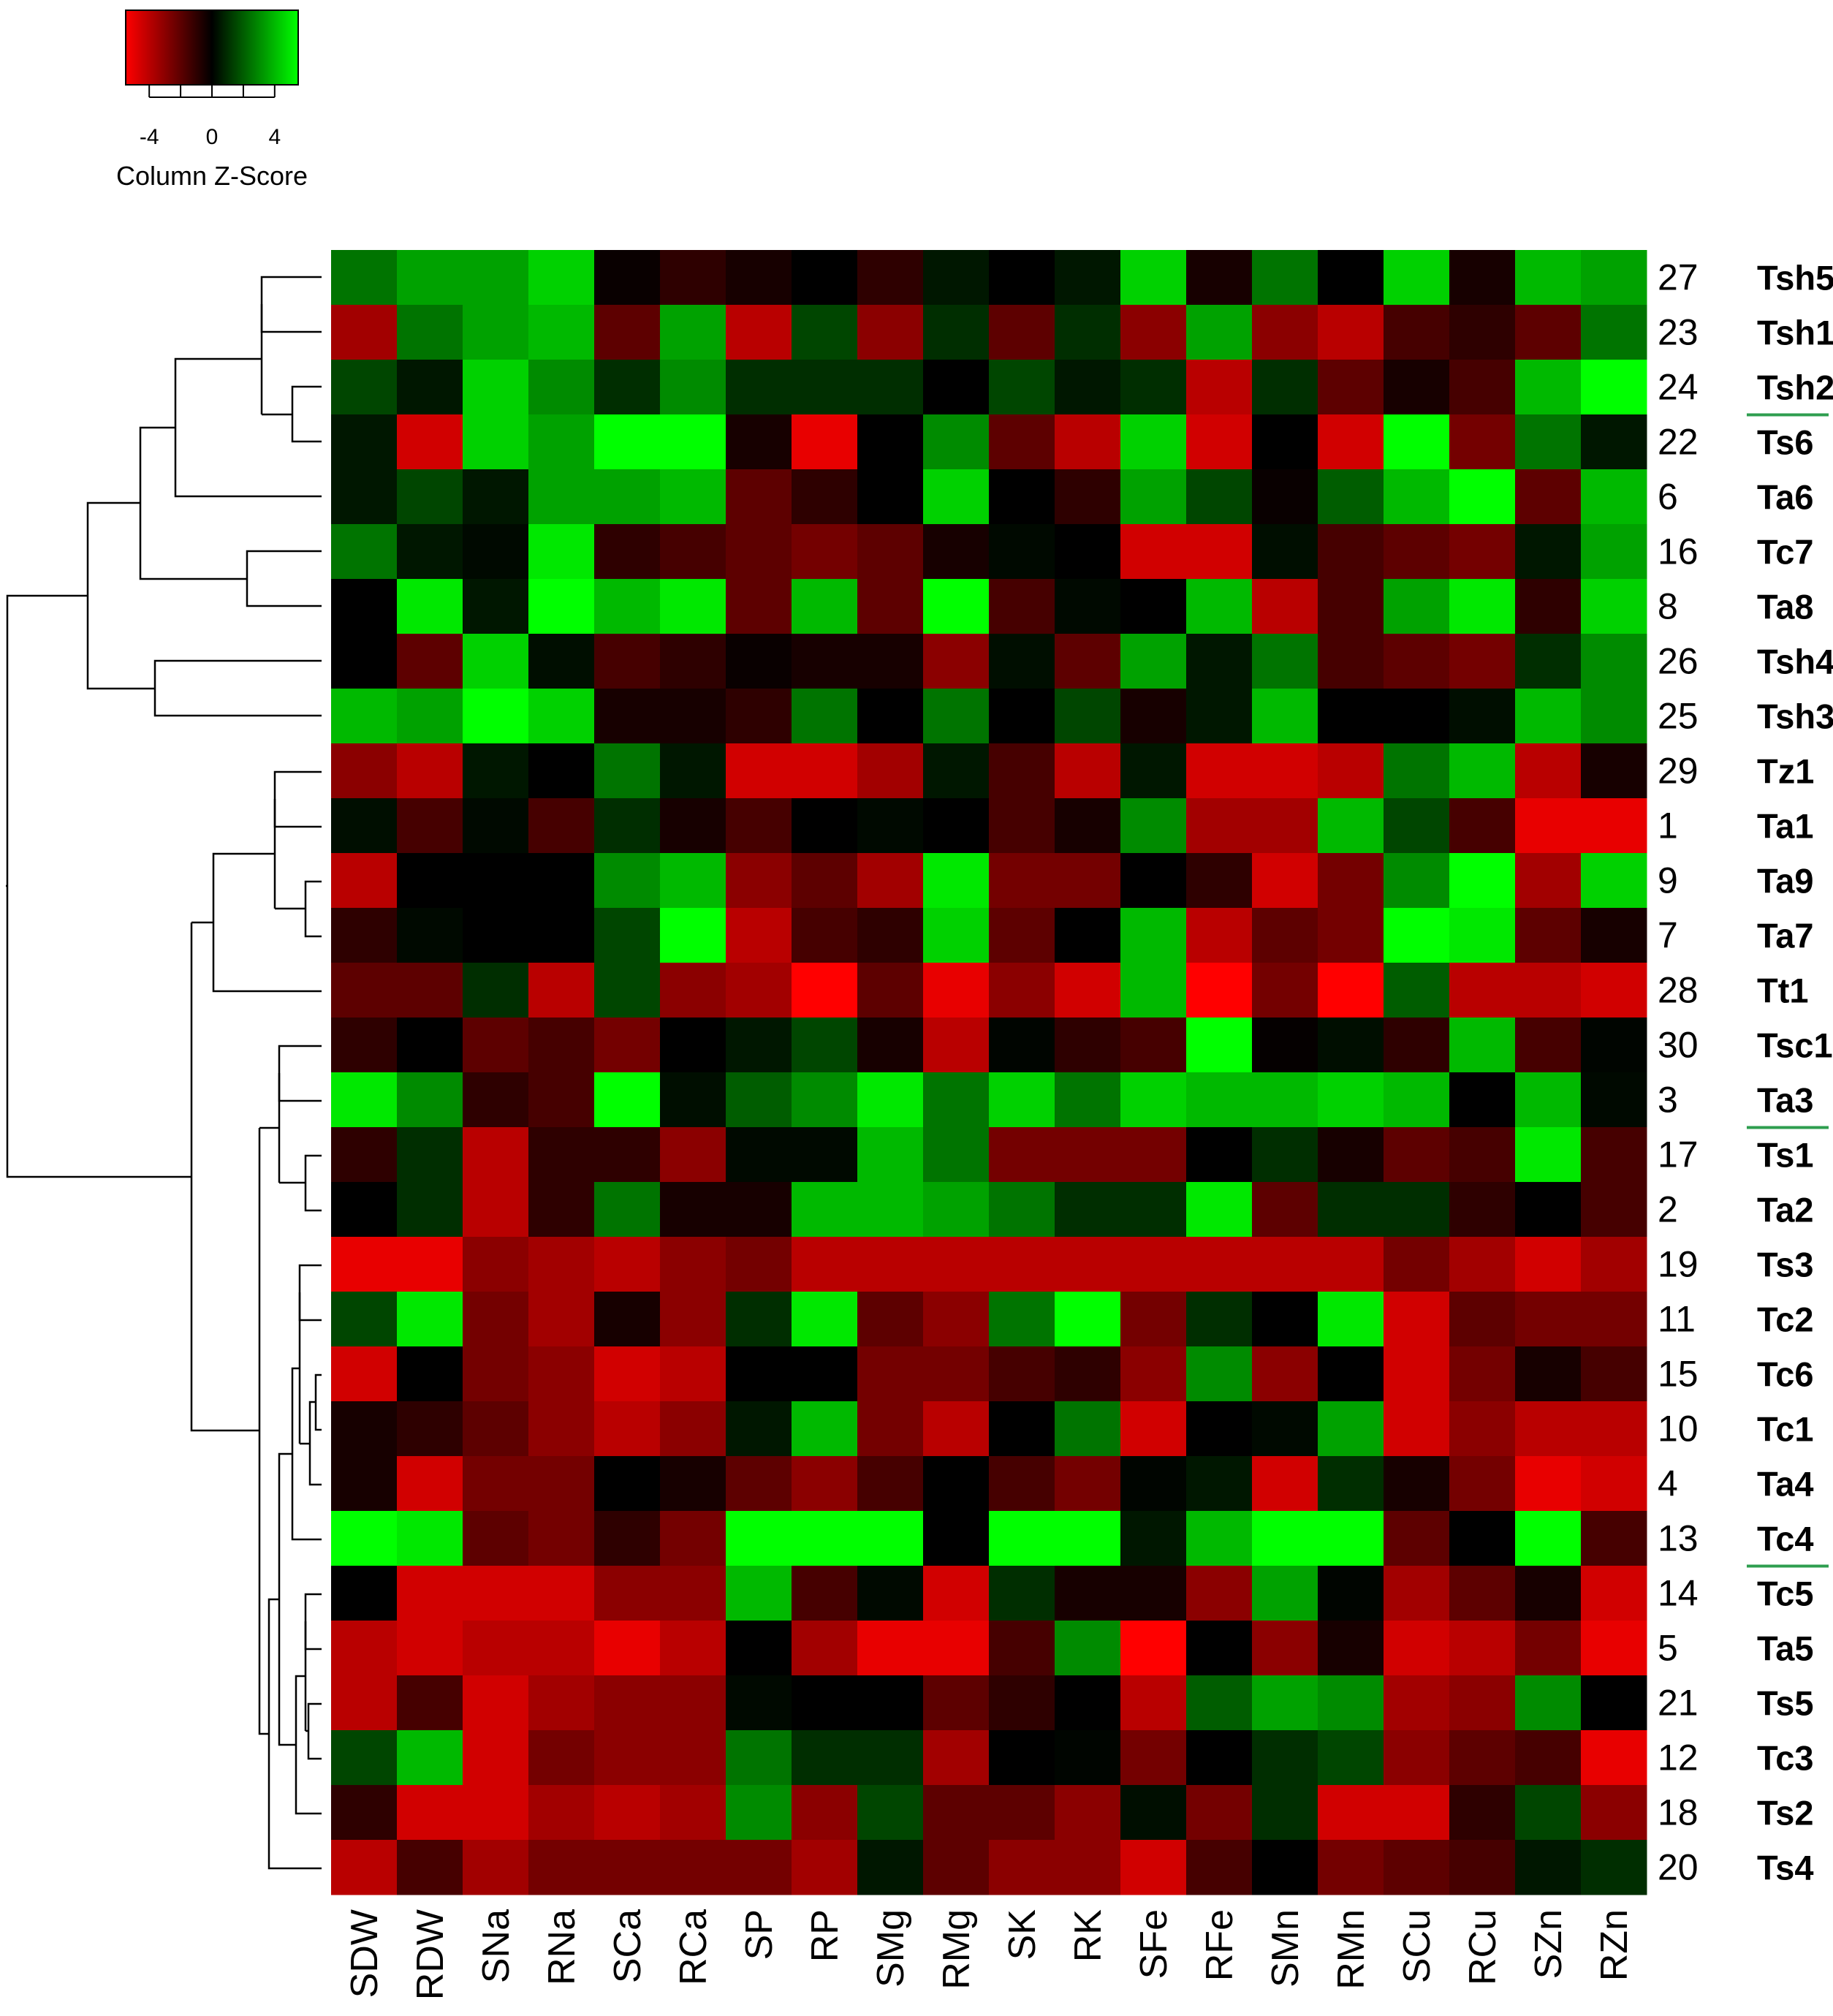 This screenshot has width=1833, height=2016. Describe the element at coordinates (891, 1948) in the screenshot. I see `column-label: SMg` at that location.